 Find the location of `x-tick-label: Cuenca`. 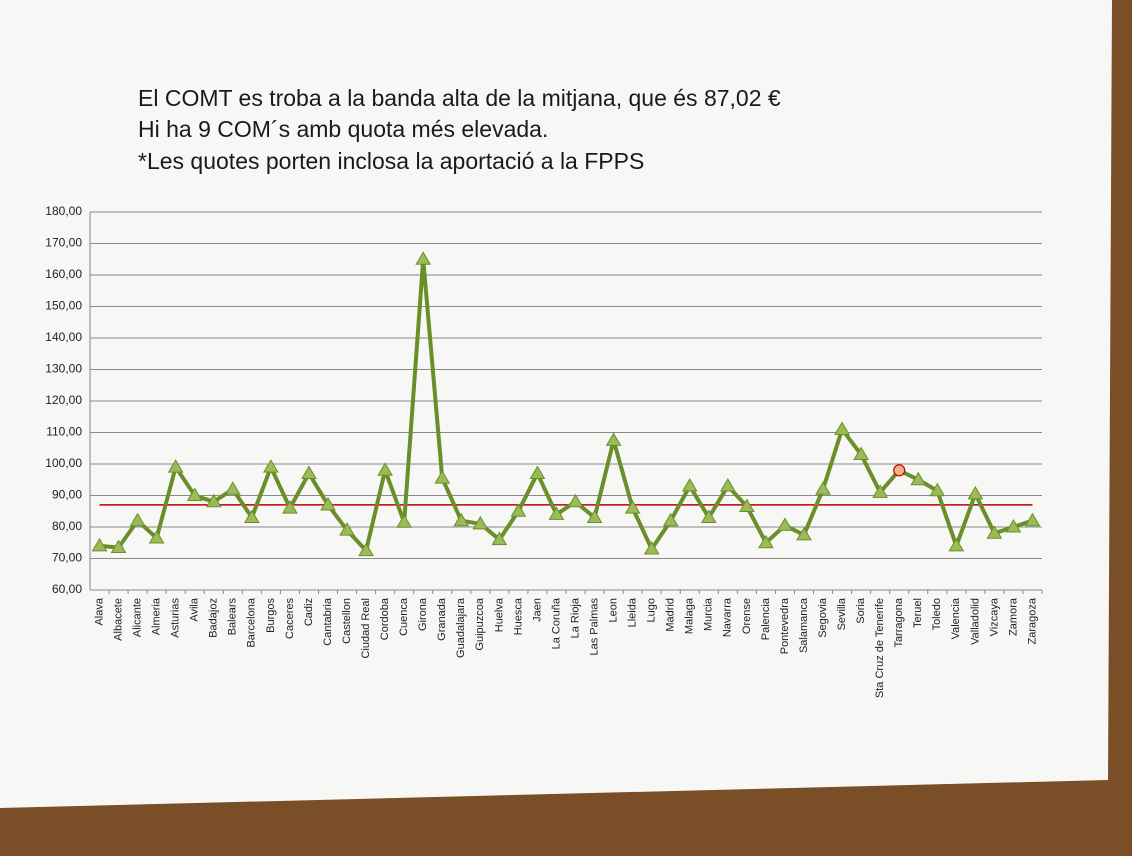

x-tick-label: Cuenca is located at coordinates (404, 616).